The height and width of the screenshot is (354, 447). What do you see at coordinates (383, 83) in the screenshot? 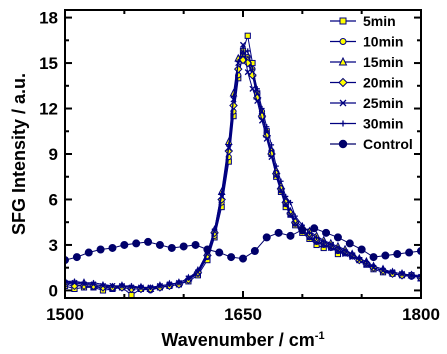
I see `legend-label: 20min` at bounding box center [383, 83].